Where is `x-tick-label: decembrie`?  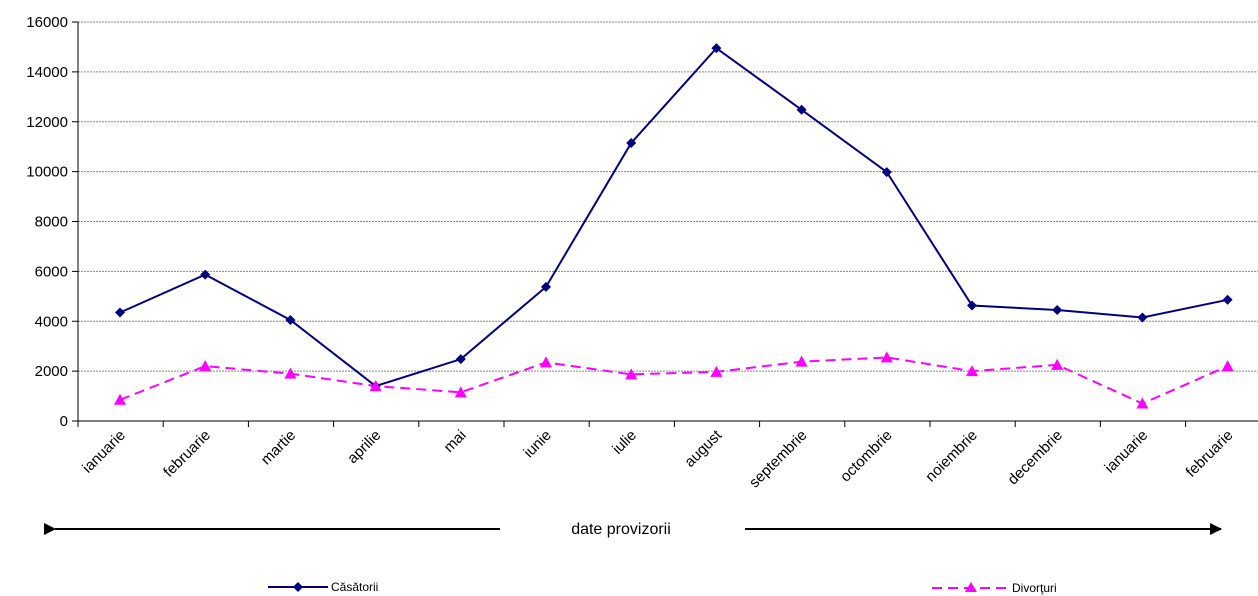 x-tick-label: decembrie is located at coordinates (1035, 458).